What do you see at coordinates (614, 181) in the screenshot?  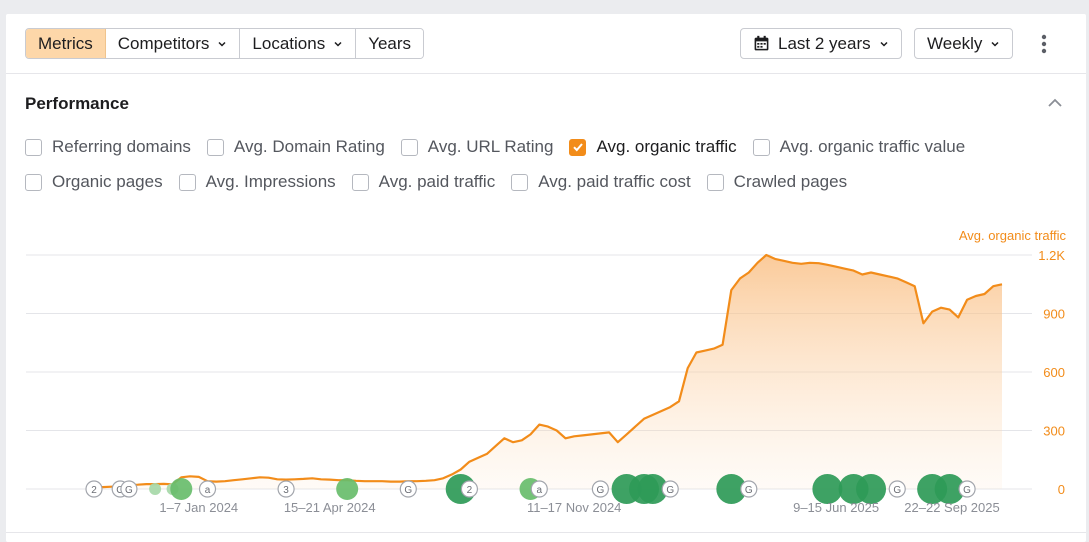 I see `metric-label: Avg. paid traffic cost` at bounding box center [614, 181].